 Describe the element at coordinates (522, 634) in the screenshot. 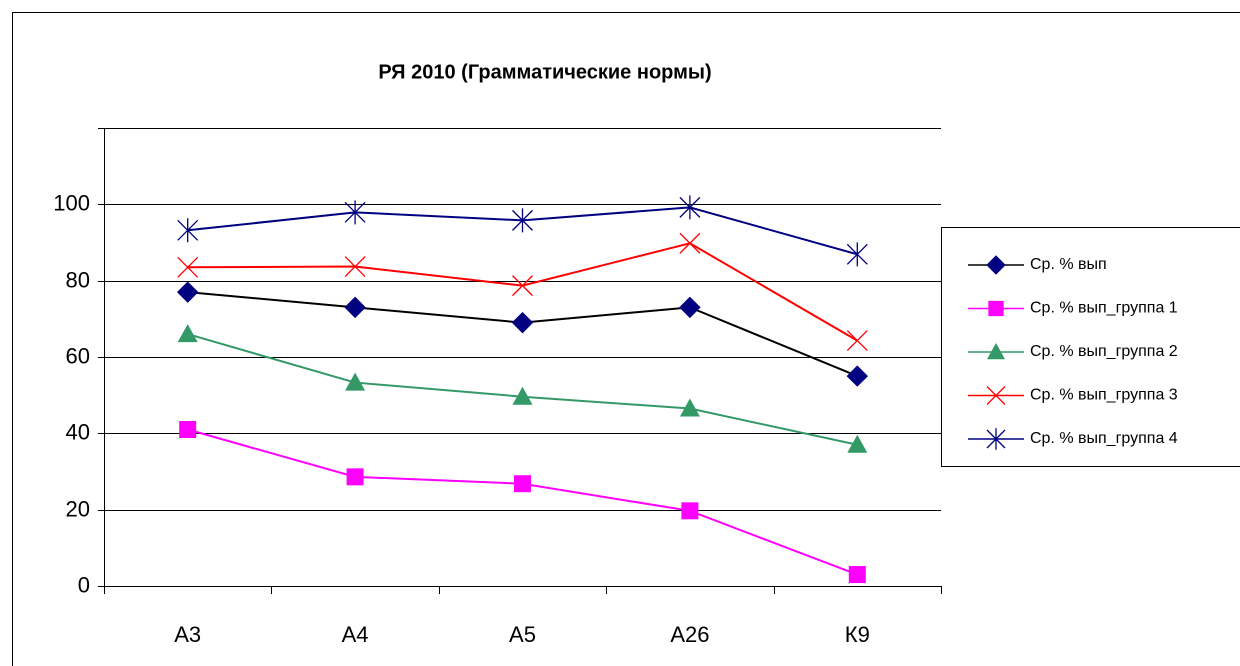

I see `x-tick-label: А5` at that location.